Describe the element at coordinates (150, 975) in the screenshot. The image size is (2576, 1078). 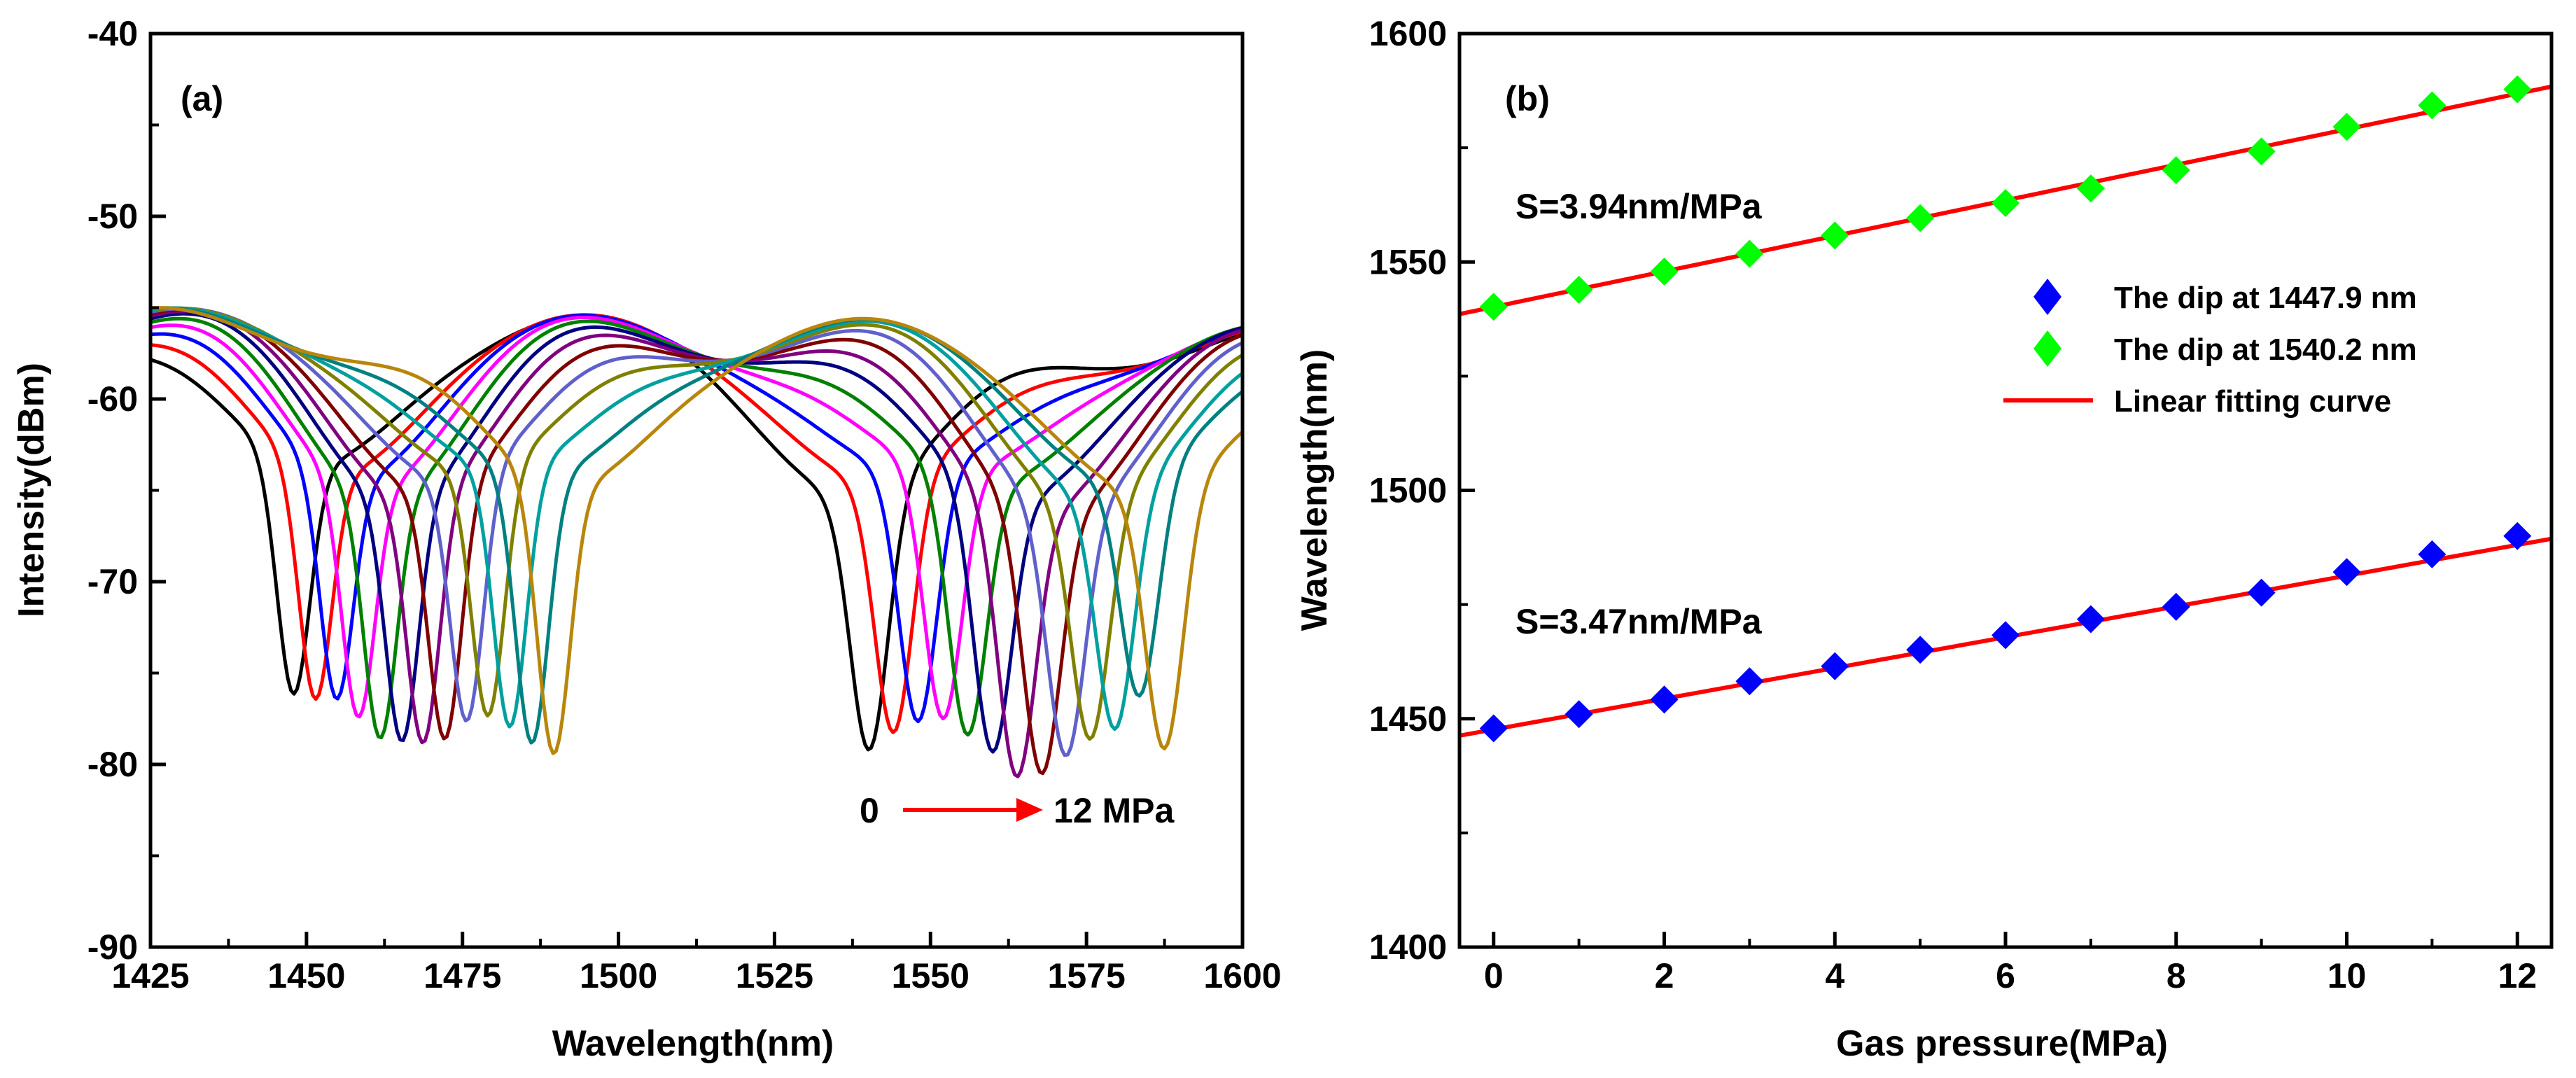
I see `panel-a-x-tick-label: 1425` at that location.